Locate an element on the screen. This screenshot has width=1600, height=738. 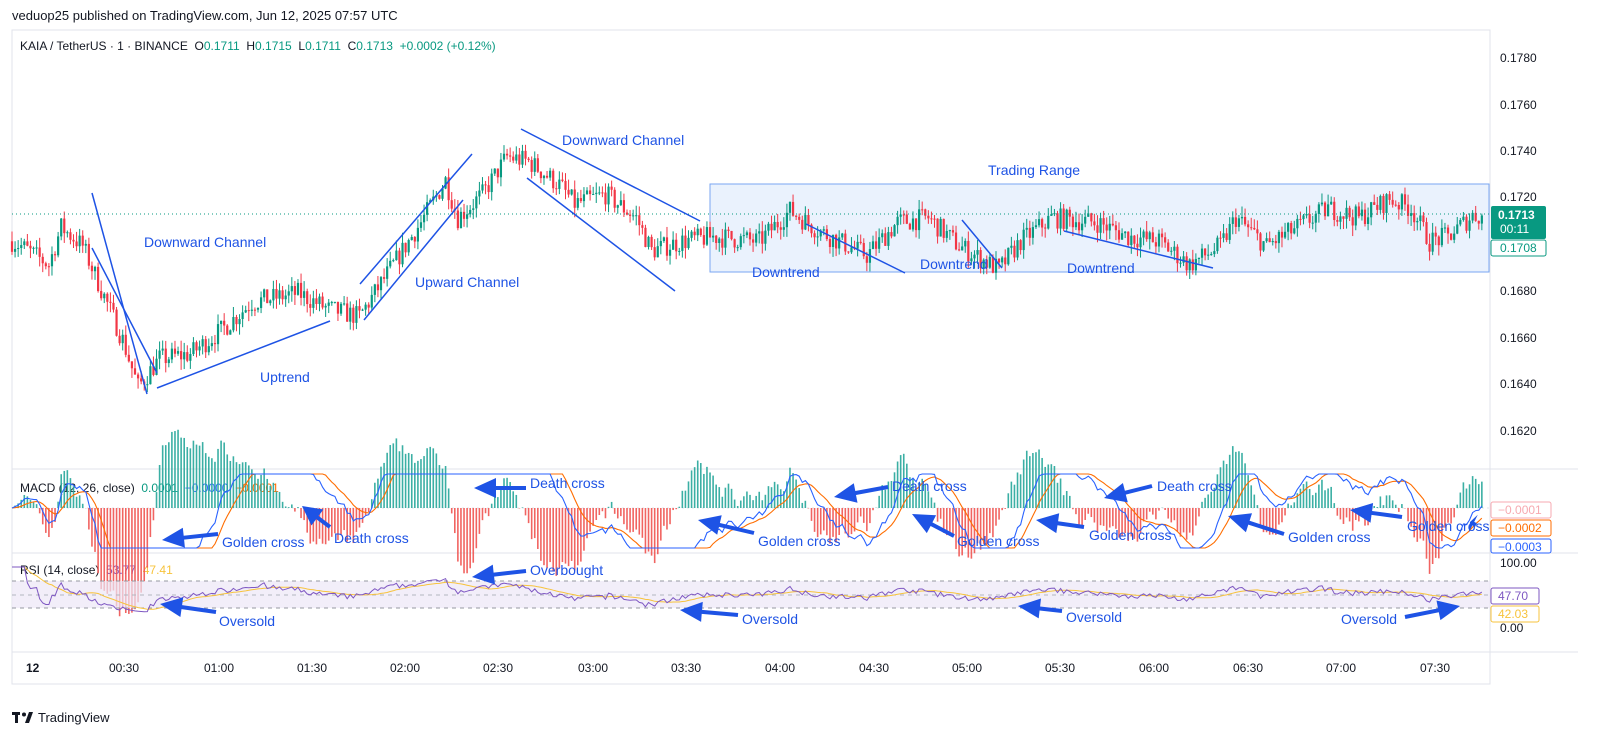
anno-trading-range: Trading Range is located at coordinates (1034, 170).